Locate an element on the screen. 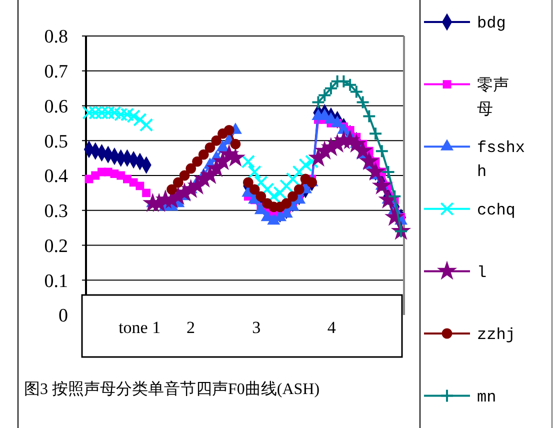 The width and height of the screenshot is (555, 428). legend-label: zzhj is located at coordinates (496, 335).